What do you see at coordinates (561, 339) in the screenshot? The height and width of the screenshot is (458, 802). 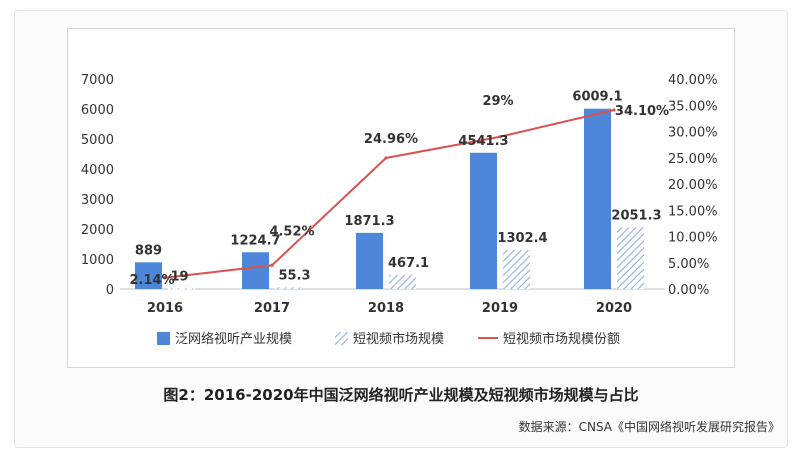 I see `legend-label-share: 短视频市场规模份额` at bounding box center [561, 339].